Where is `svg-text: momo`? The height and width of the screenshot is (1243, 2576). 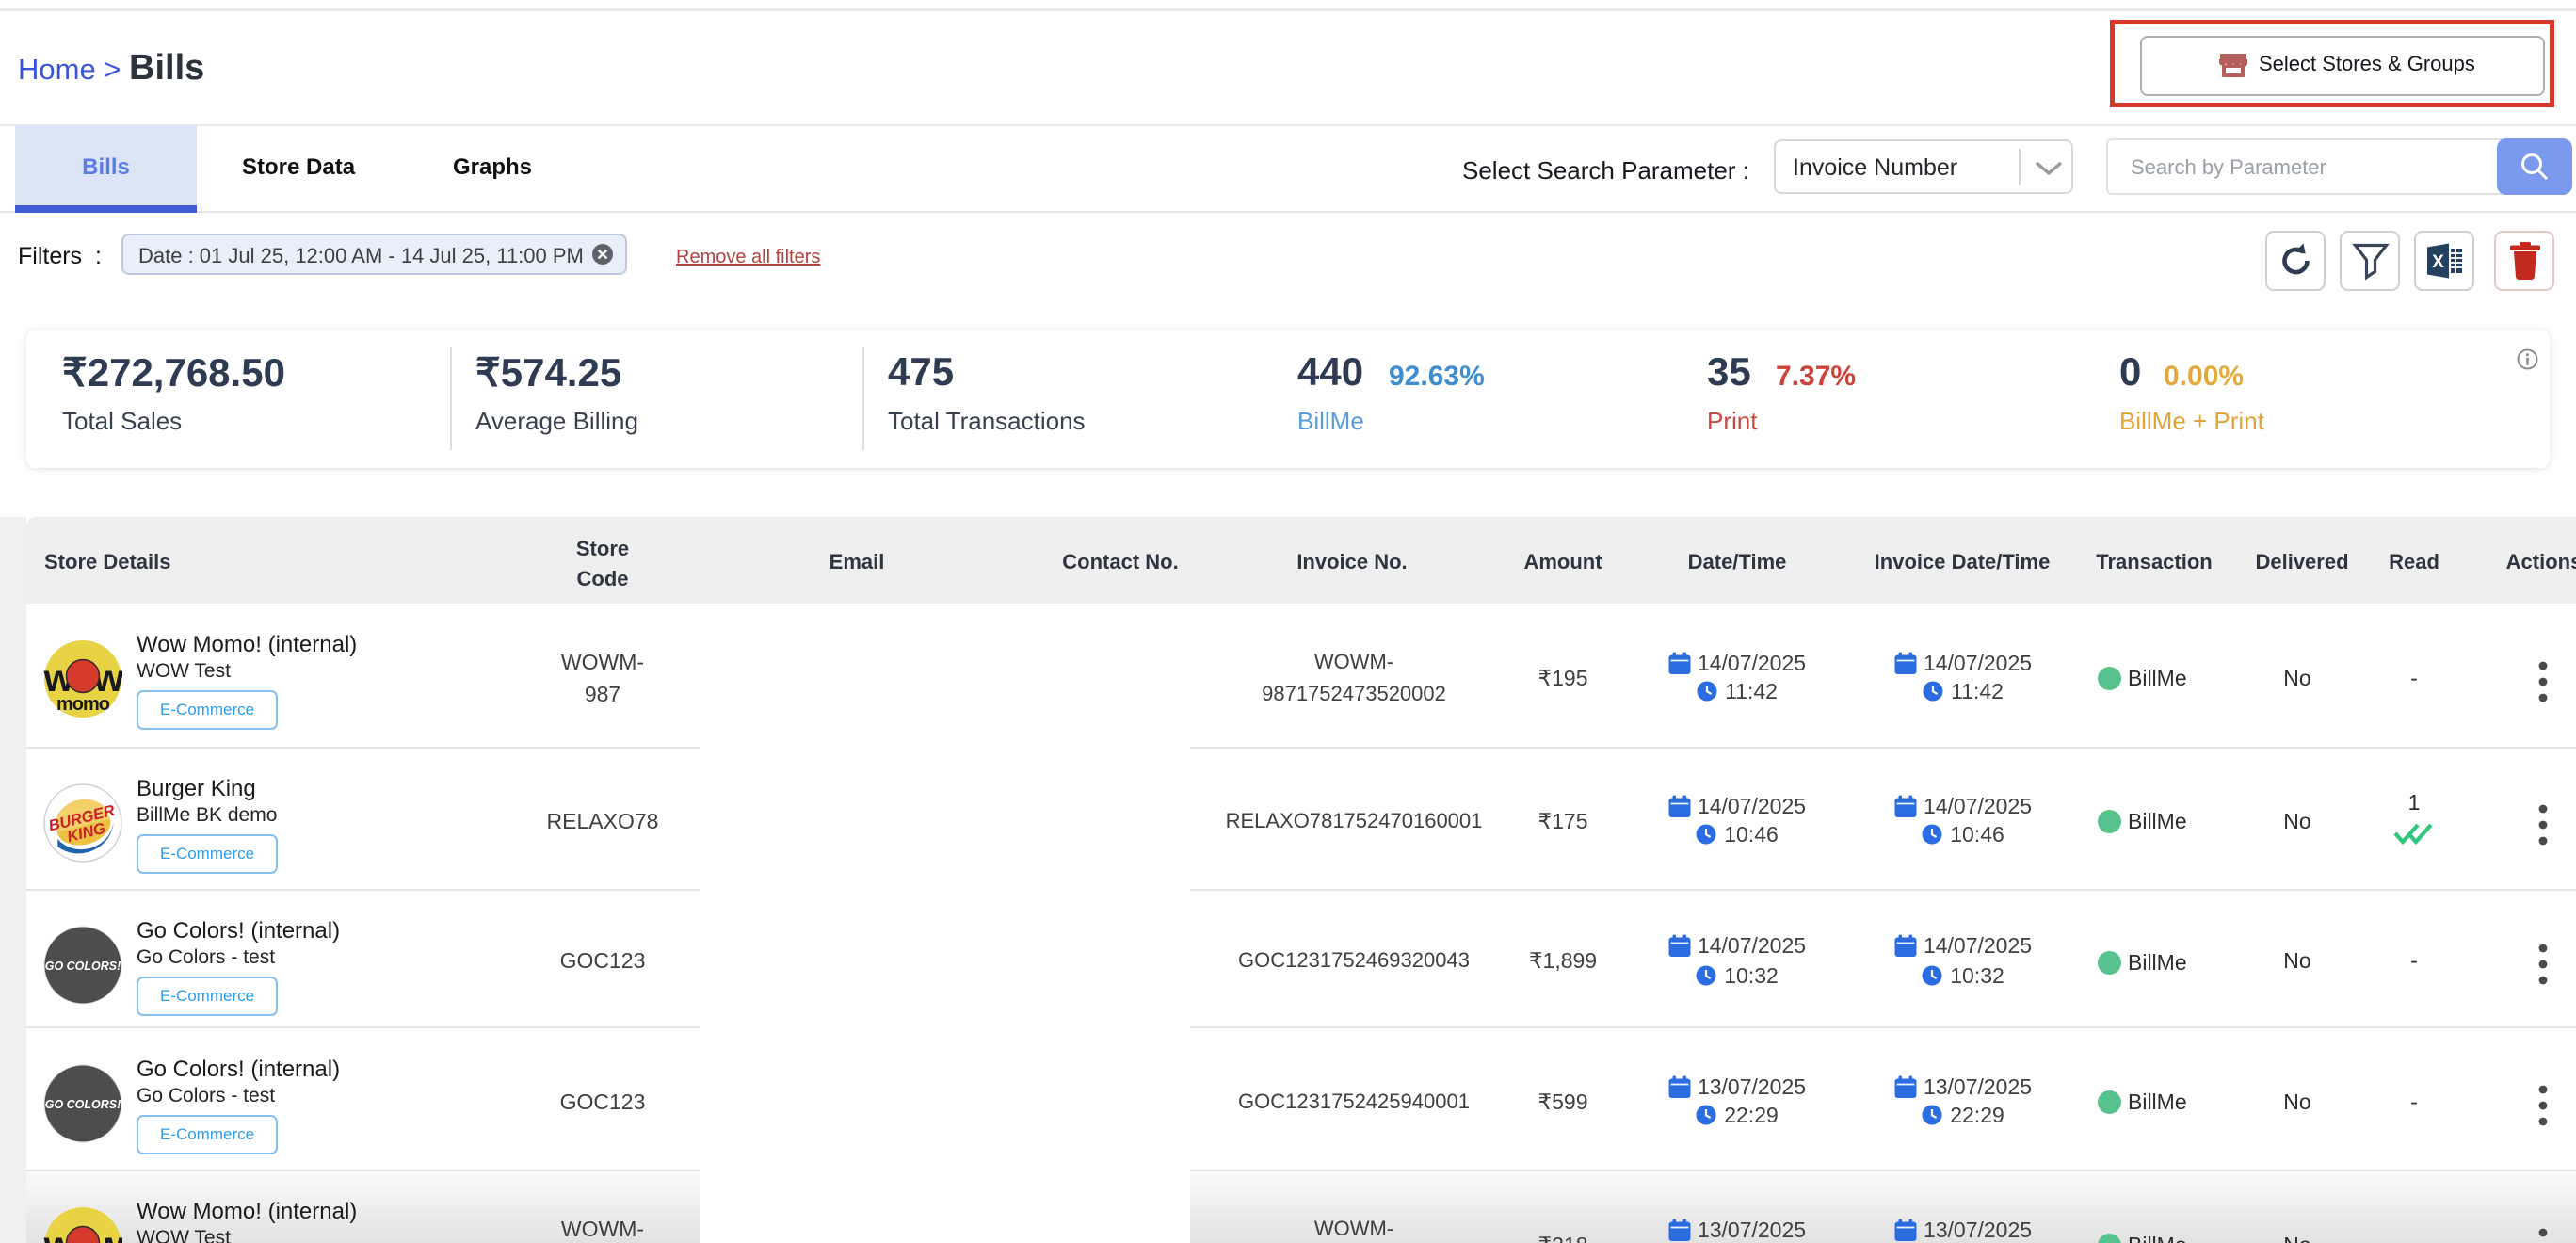 svg-text: momo is located at coordinates (83, 704).